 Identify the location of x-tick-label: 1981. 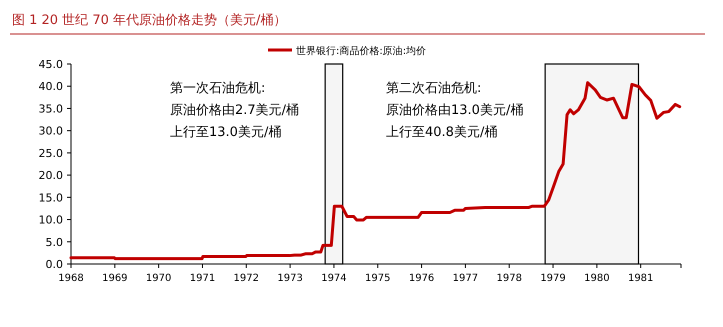
(641, 278).